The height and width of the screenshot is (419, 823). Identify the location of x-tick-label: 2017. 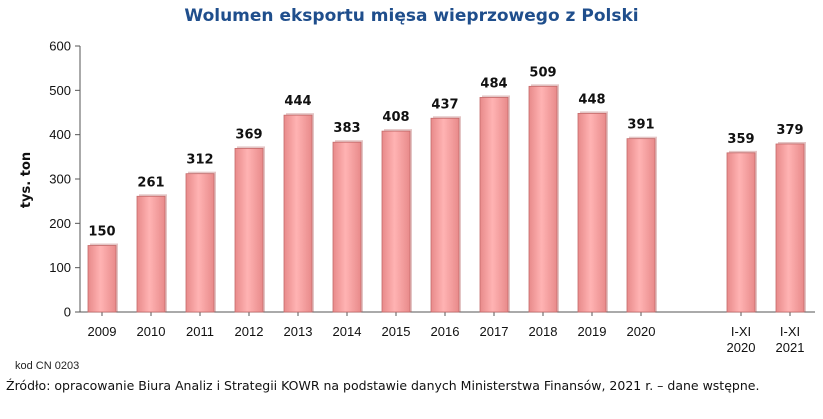
(494, 331).